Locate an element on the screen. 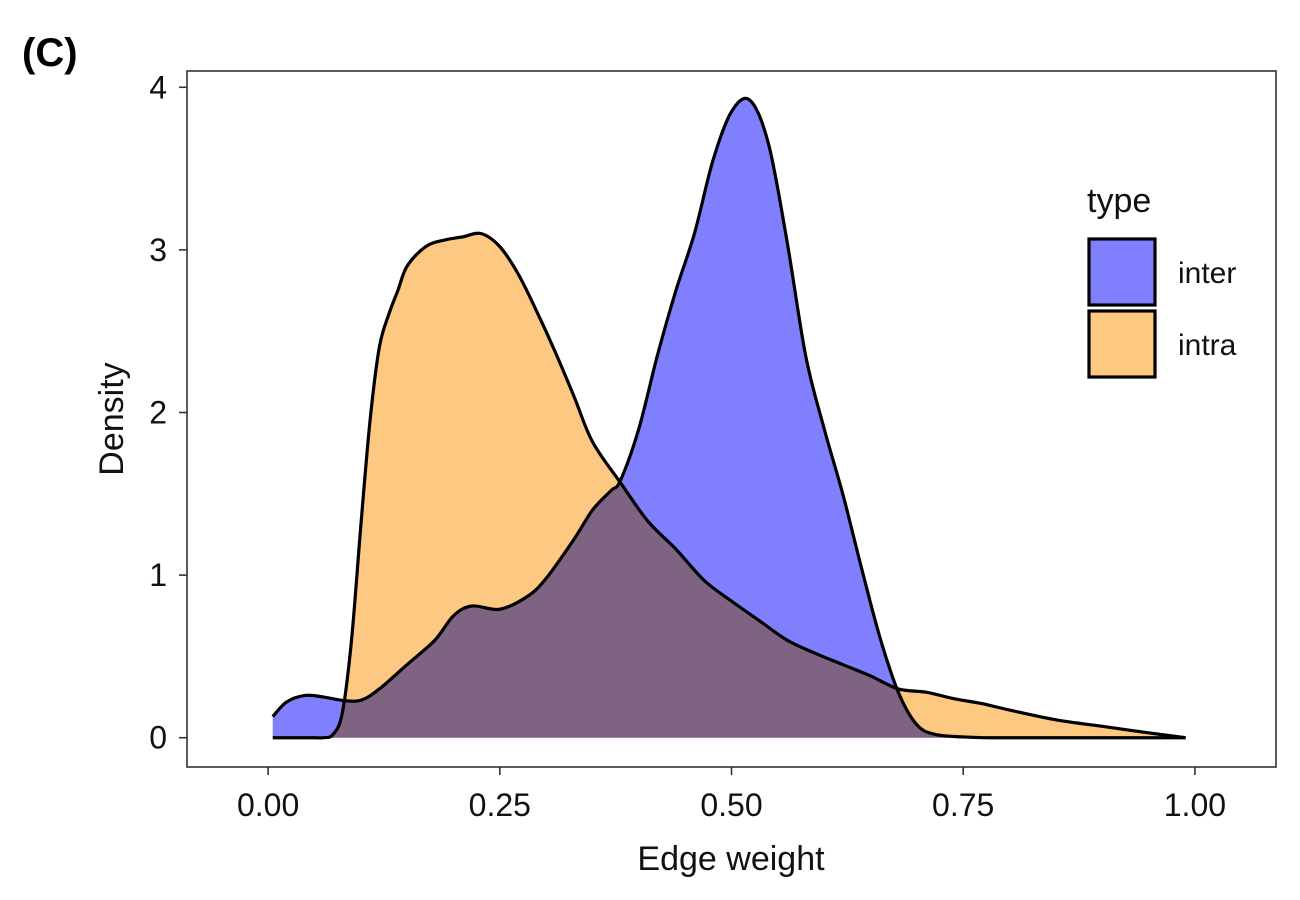 Image resolution: width=1300 pixels, height=900 pixels. y-axis-title: Density is located at coordinates (112, 418).